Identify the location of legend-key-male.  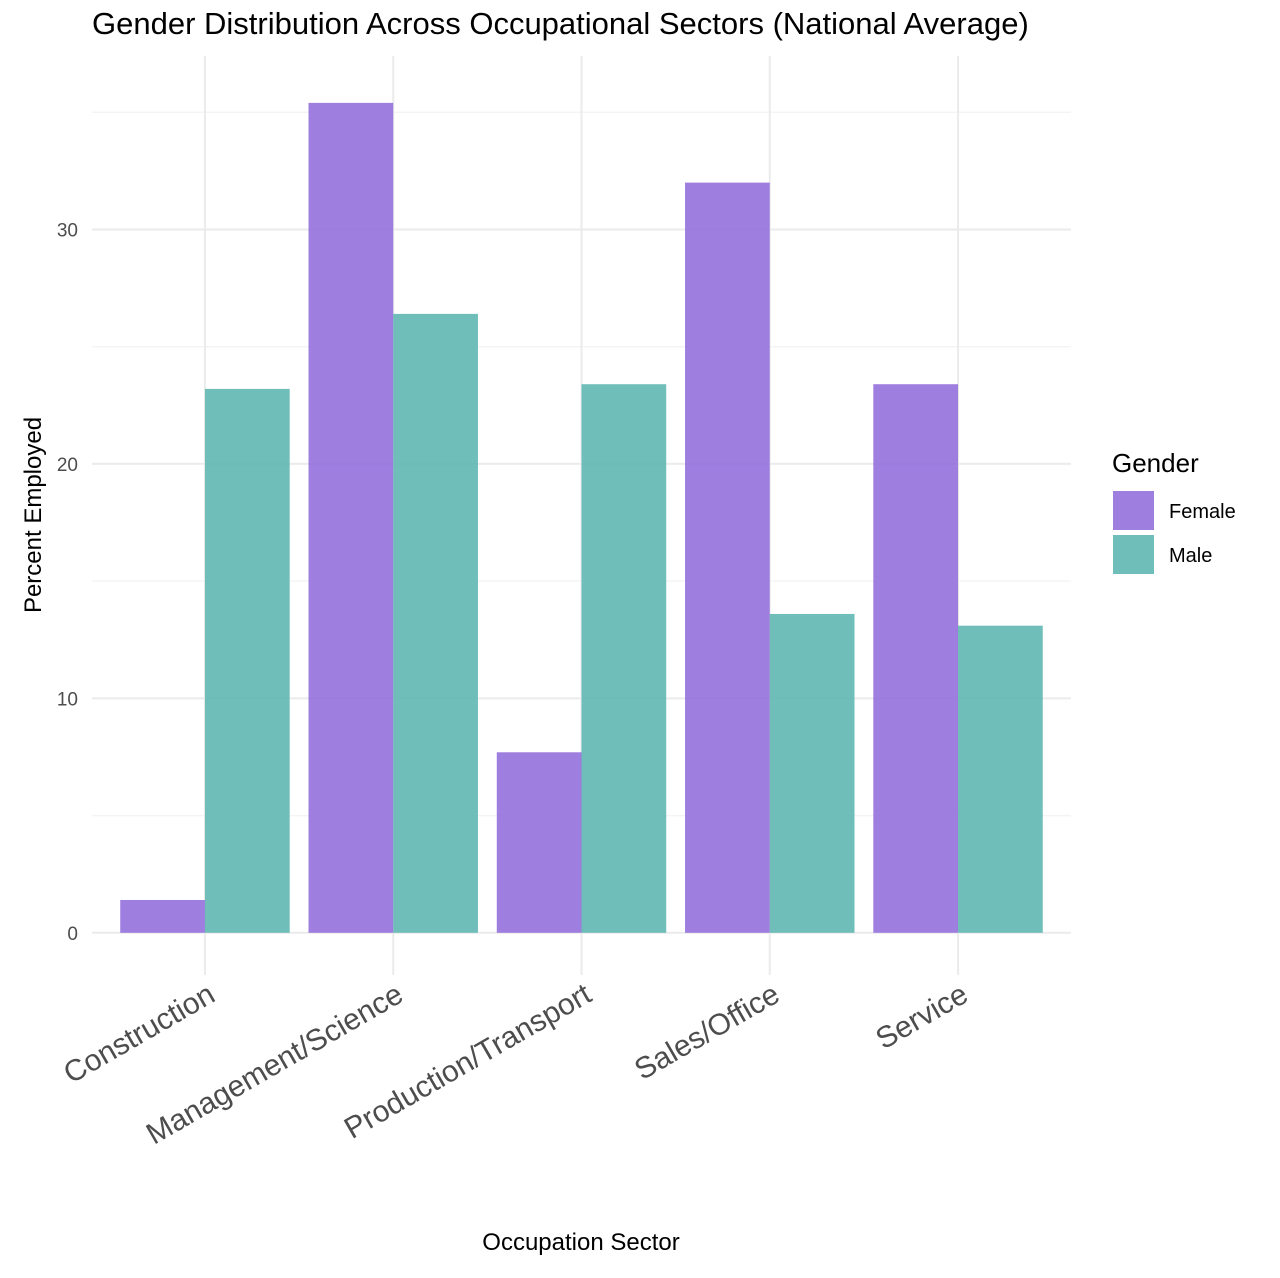
(1133, 554).